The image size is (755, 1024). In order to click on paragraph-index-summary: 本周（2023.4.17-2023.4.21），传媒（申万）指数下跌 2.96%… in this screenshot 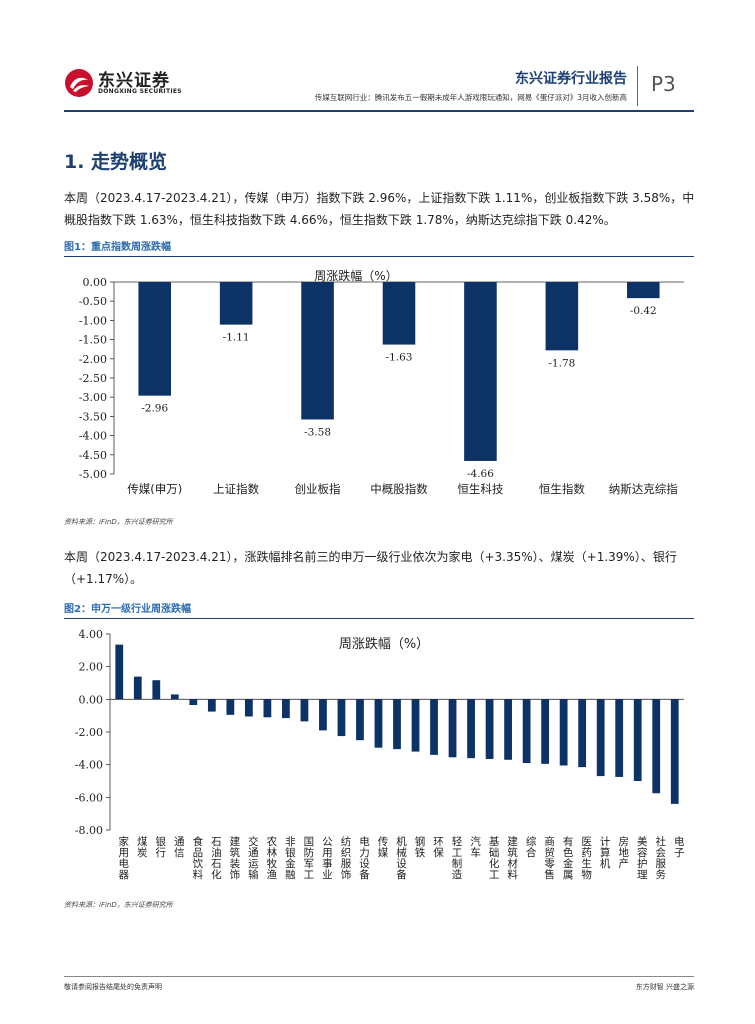, I will do `click(379, 209)`.